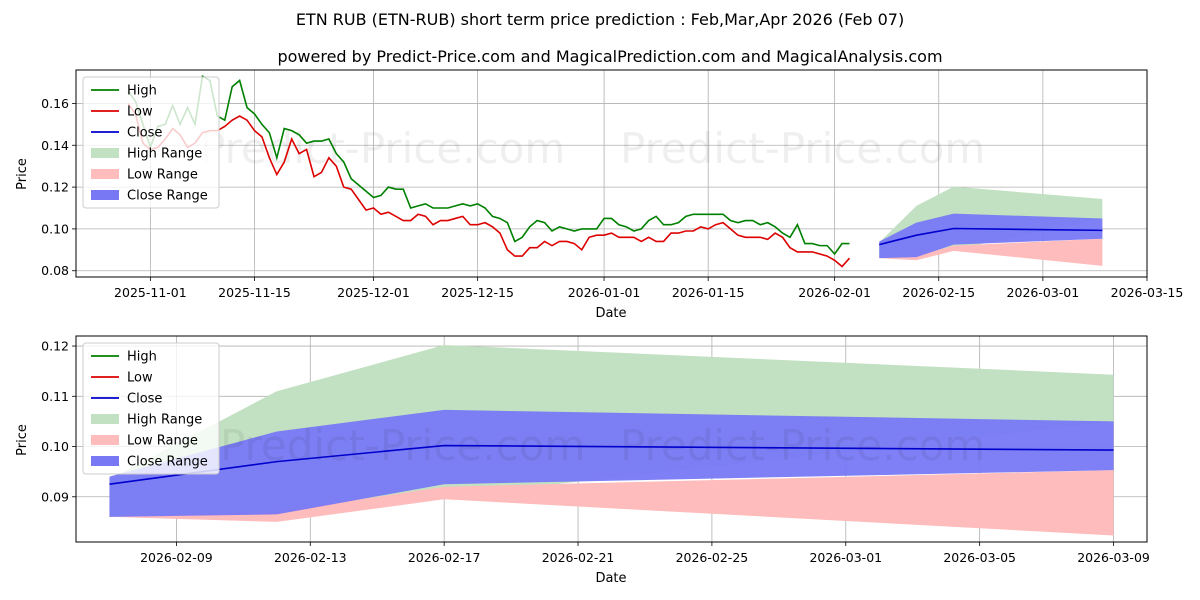 The height and width of the screenshot is (600, 1200). I want to click on x-tick-label: 2026-02-25, so click(712, 557).